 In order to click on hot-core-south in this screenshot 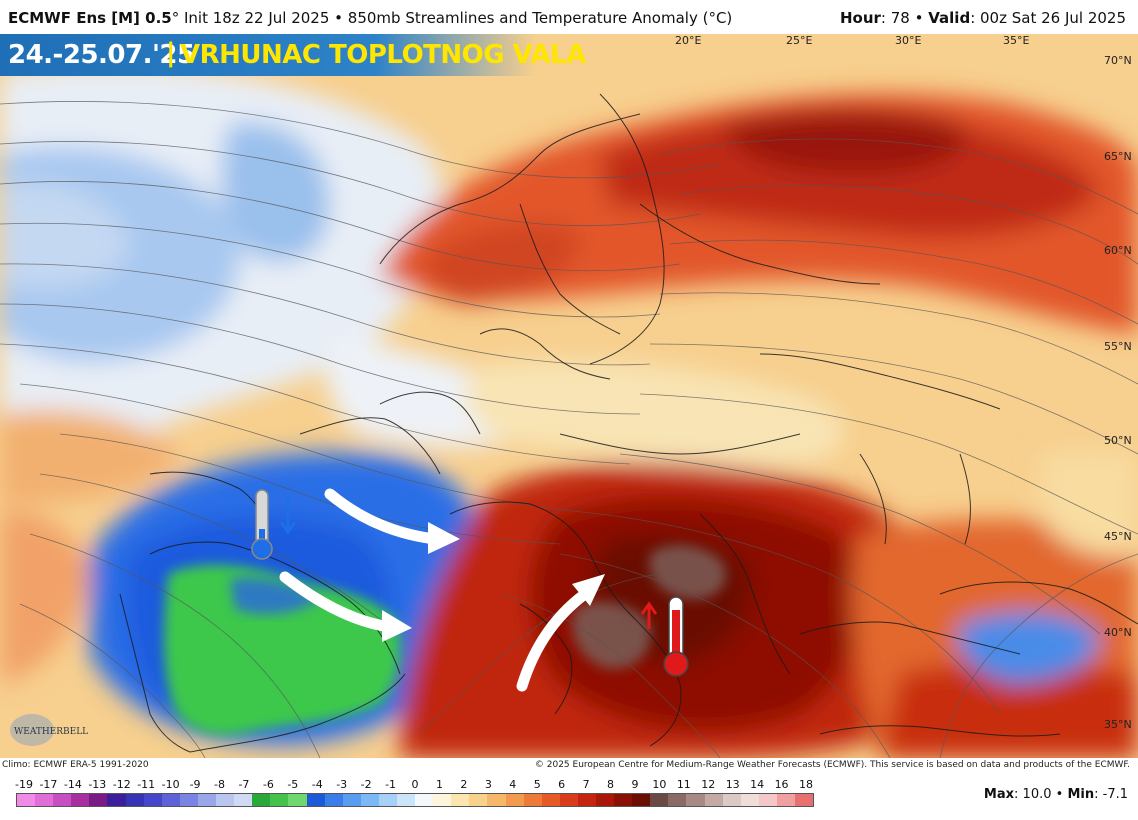, I will do `click(611, 635)`.